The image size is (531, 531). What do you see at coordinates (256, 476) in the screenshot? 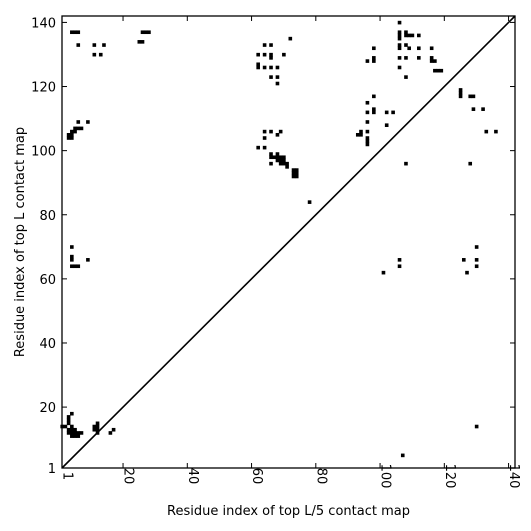
I see `x-tick-label: 60` at bounding box center [256, 476].